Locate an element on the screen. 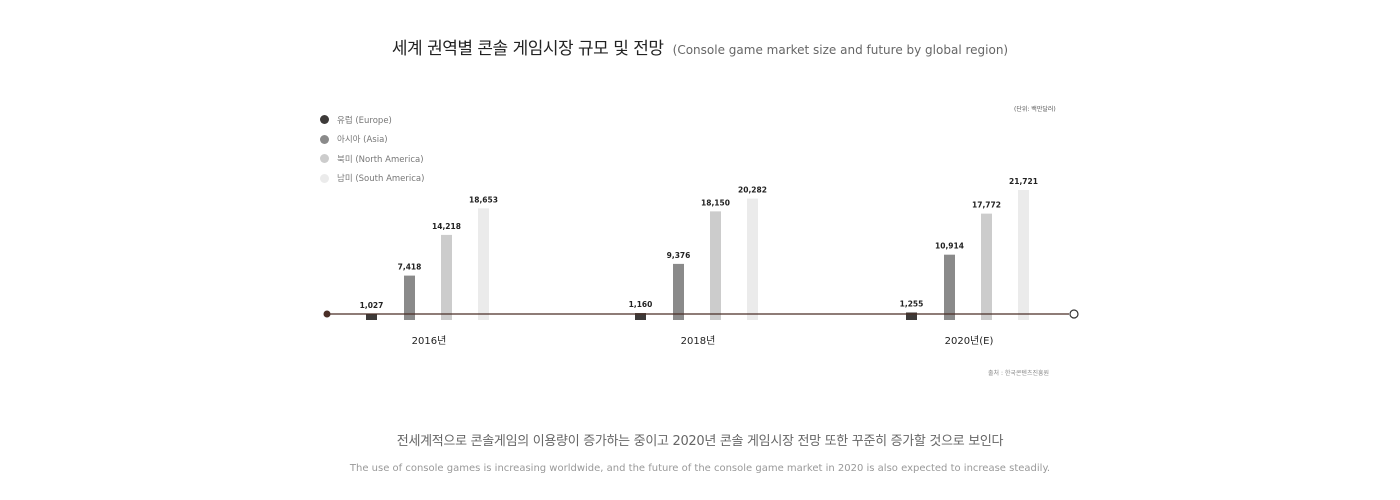 This screenshot has height=500, width=1400. legend-item-europe: 유럽 (Europe) is located at coordinates (372, 120).